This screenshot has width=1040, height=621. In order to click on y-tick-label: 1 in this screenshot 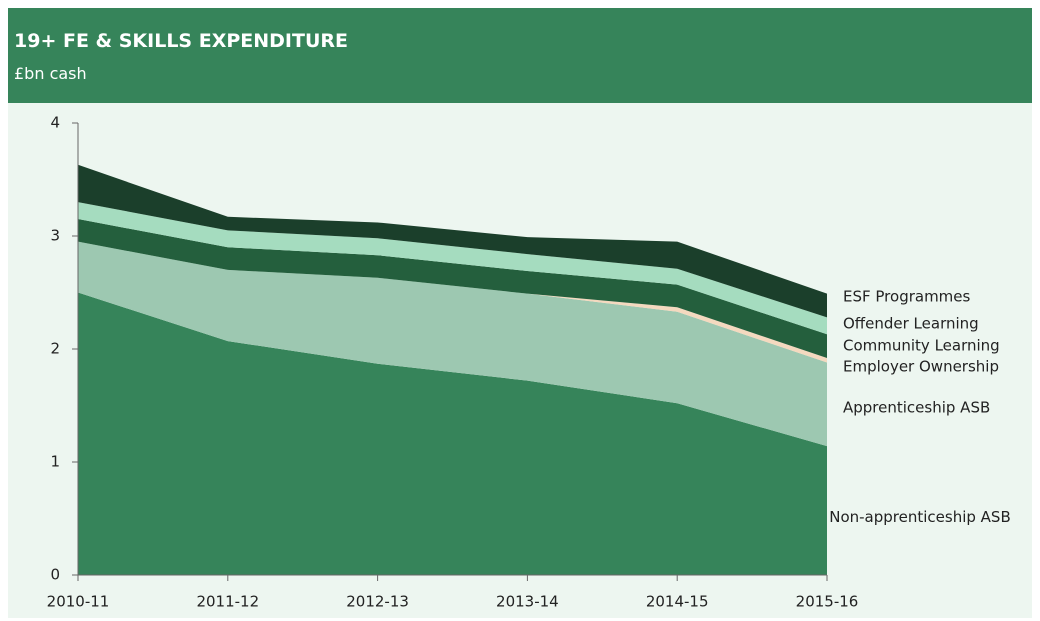, I will do `click(55, 462)`.